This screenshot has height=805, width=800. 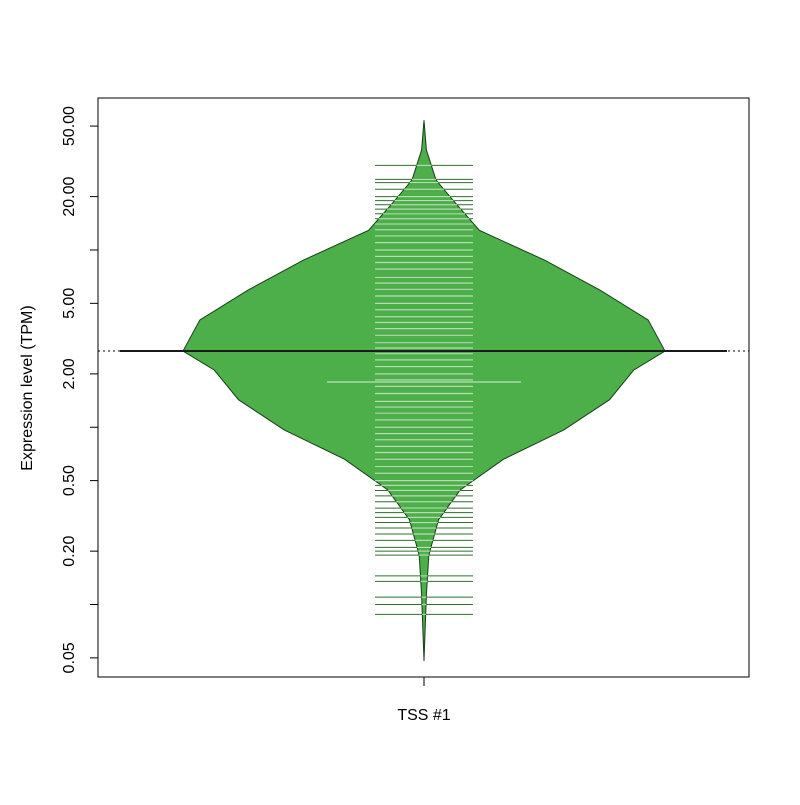 What do you see at coordinates (69, 373) in the screenshot?
I see `y-tick-label: 2.00` at bounding box center [69, 373].